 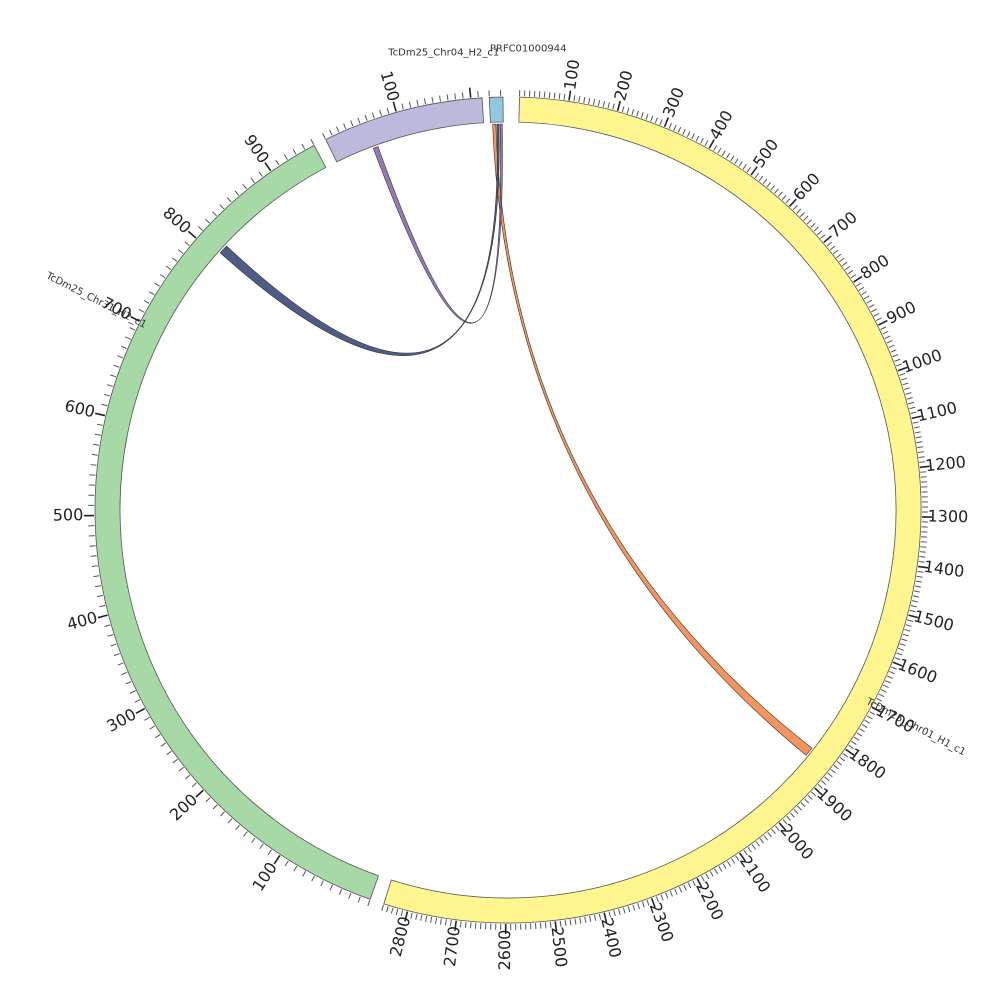 I want to click on tick-label: 1800, so click(x=867, y=763).